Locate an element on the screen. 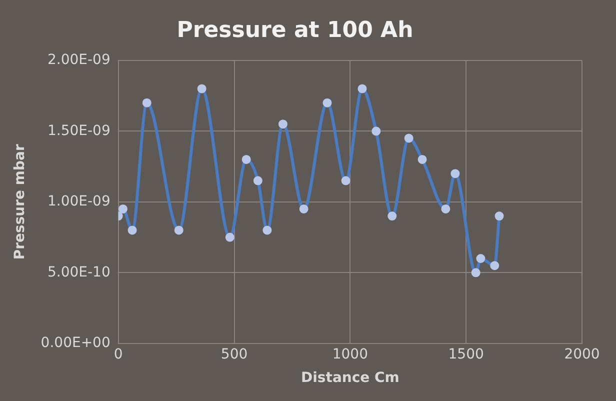 This screenshot has height=401, width=616. x-tick-label: 0 is located at coordinates (118, 354).